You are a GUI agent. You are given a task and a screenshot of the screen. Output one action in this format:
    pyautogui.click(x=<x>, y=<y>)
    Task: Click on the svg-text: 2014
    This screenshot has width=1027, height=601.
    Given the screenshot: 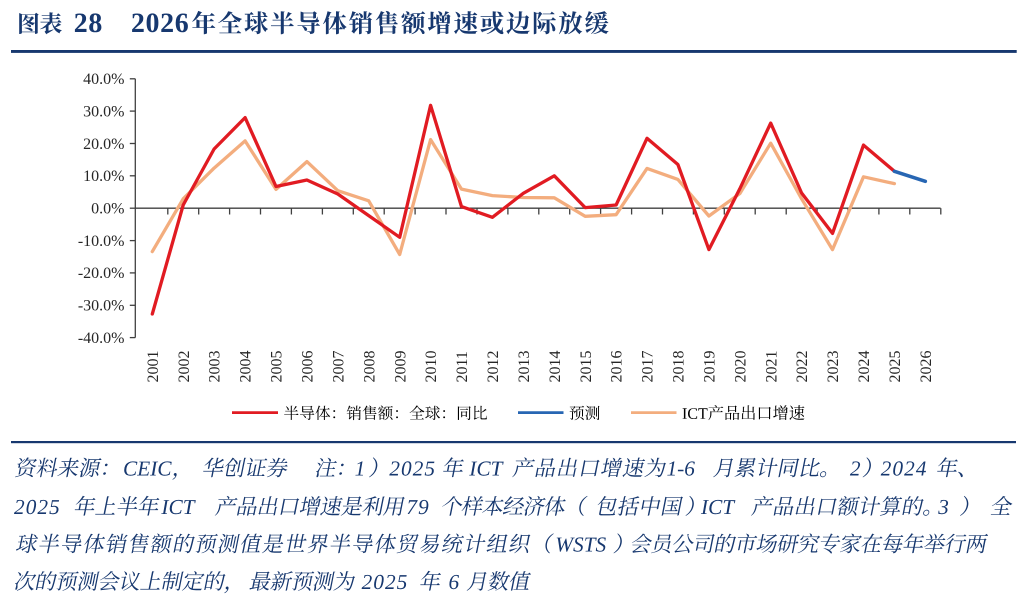 What is the action you would take?
    pyautogui.click(x=555, y=367)
    